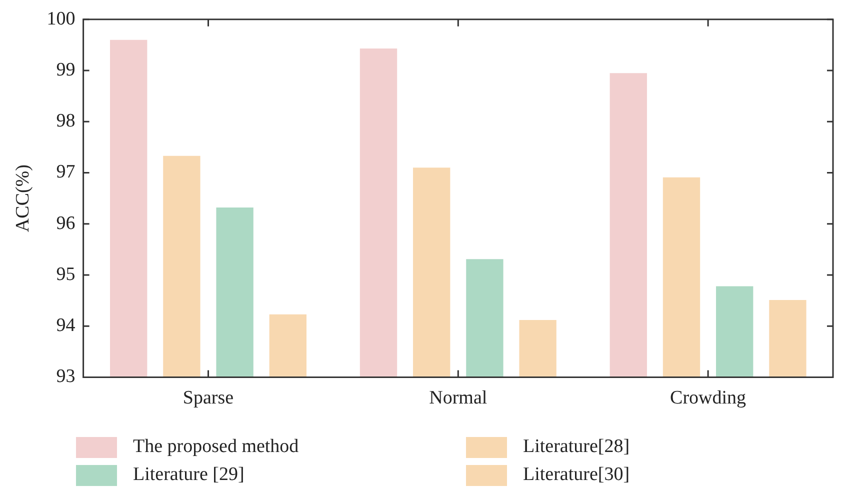 Image resolution: width=846 pixels, height=496 pixels. I want to click on y-tick-label: 95, so click(66, 274).